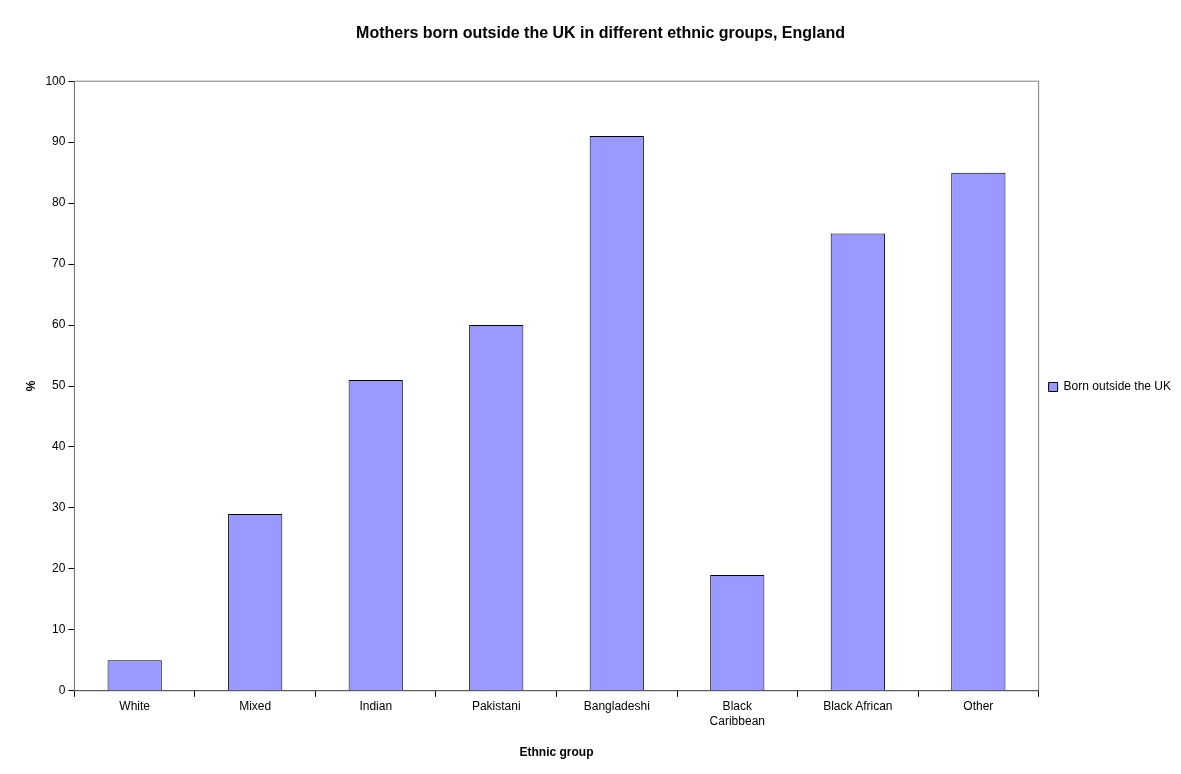  Describe the element at coordinates (59, 263) in the screenshot. I see `y-tick-label: 70` at that location.